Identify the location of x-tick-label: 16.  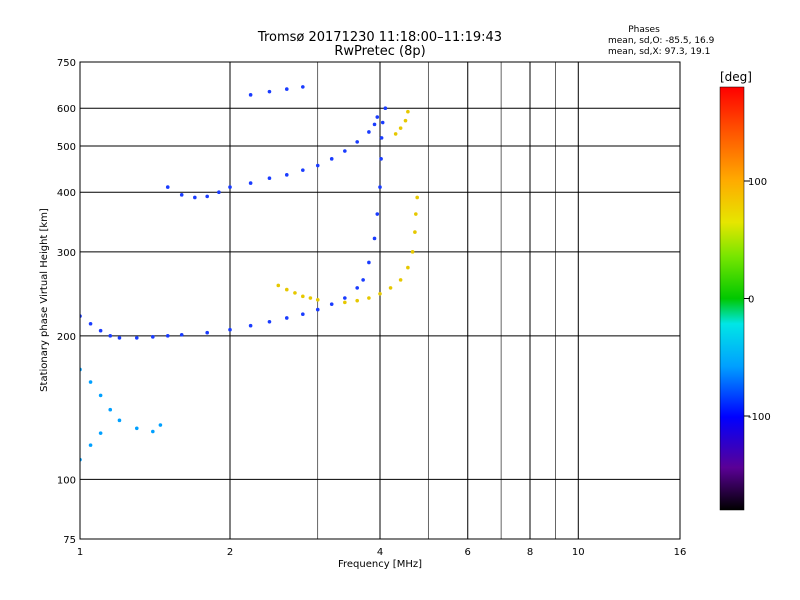
(680, 552).